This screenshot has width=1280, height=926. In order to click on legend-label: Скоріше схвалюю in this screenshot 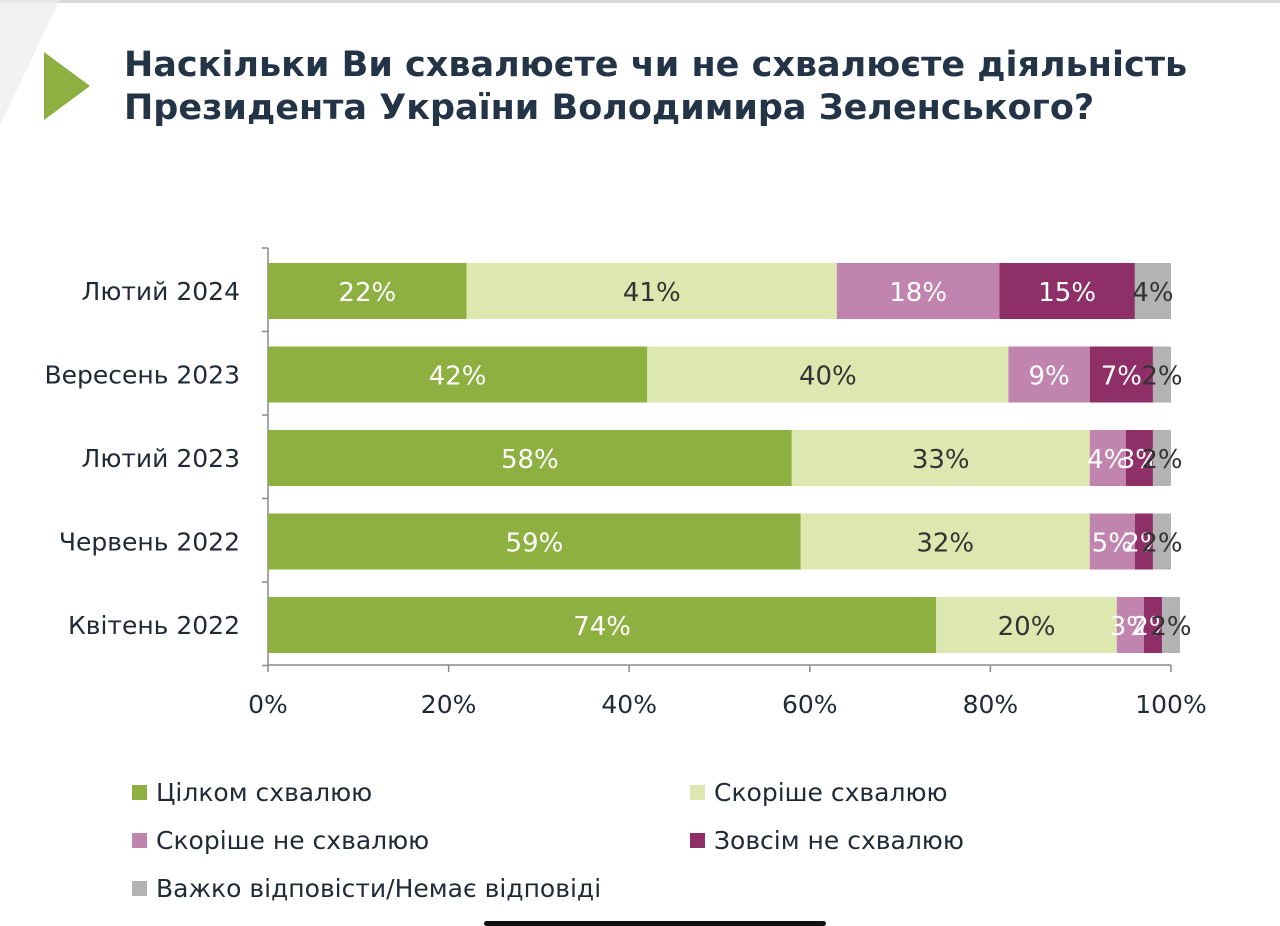, I will do `click(831, 792)`.